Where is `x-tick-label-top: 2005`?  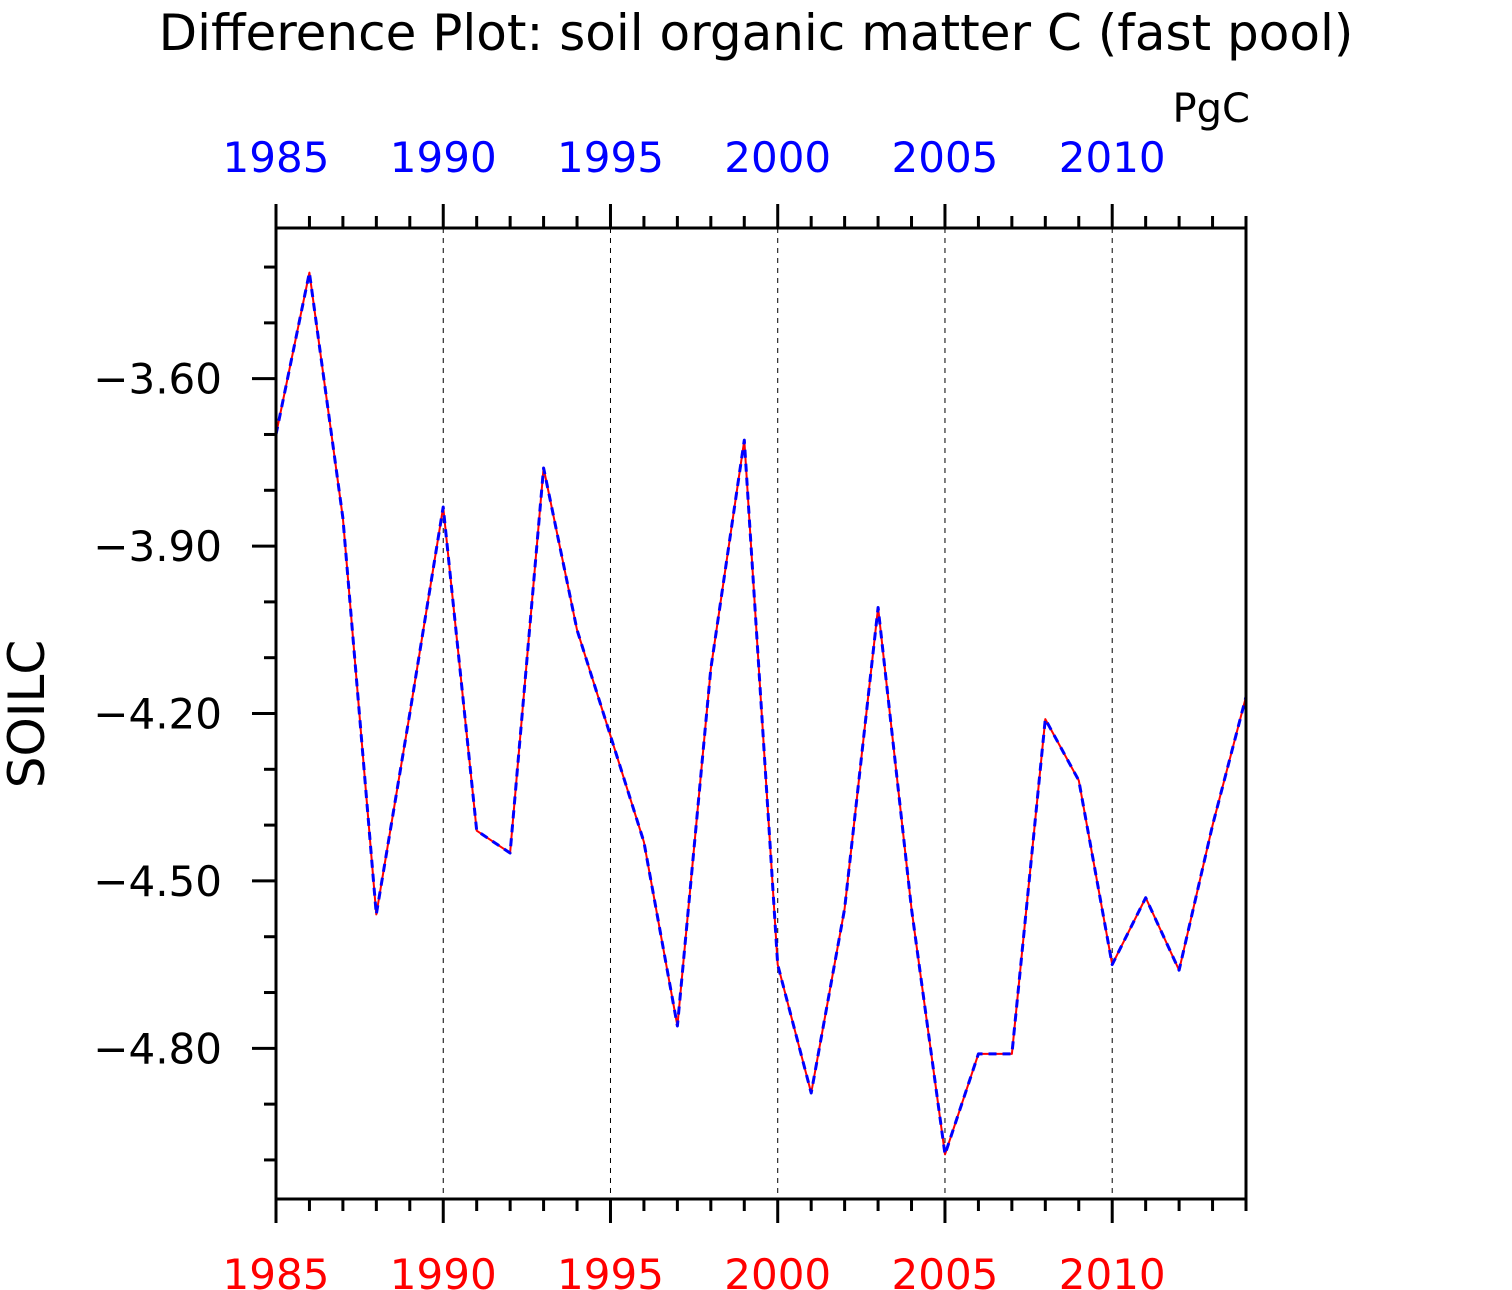 x-tick-label-top: 2005 is located at coordinates (945, 157).